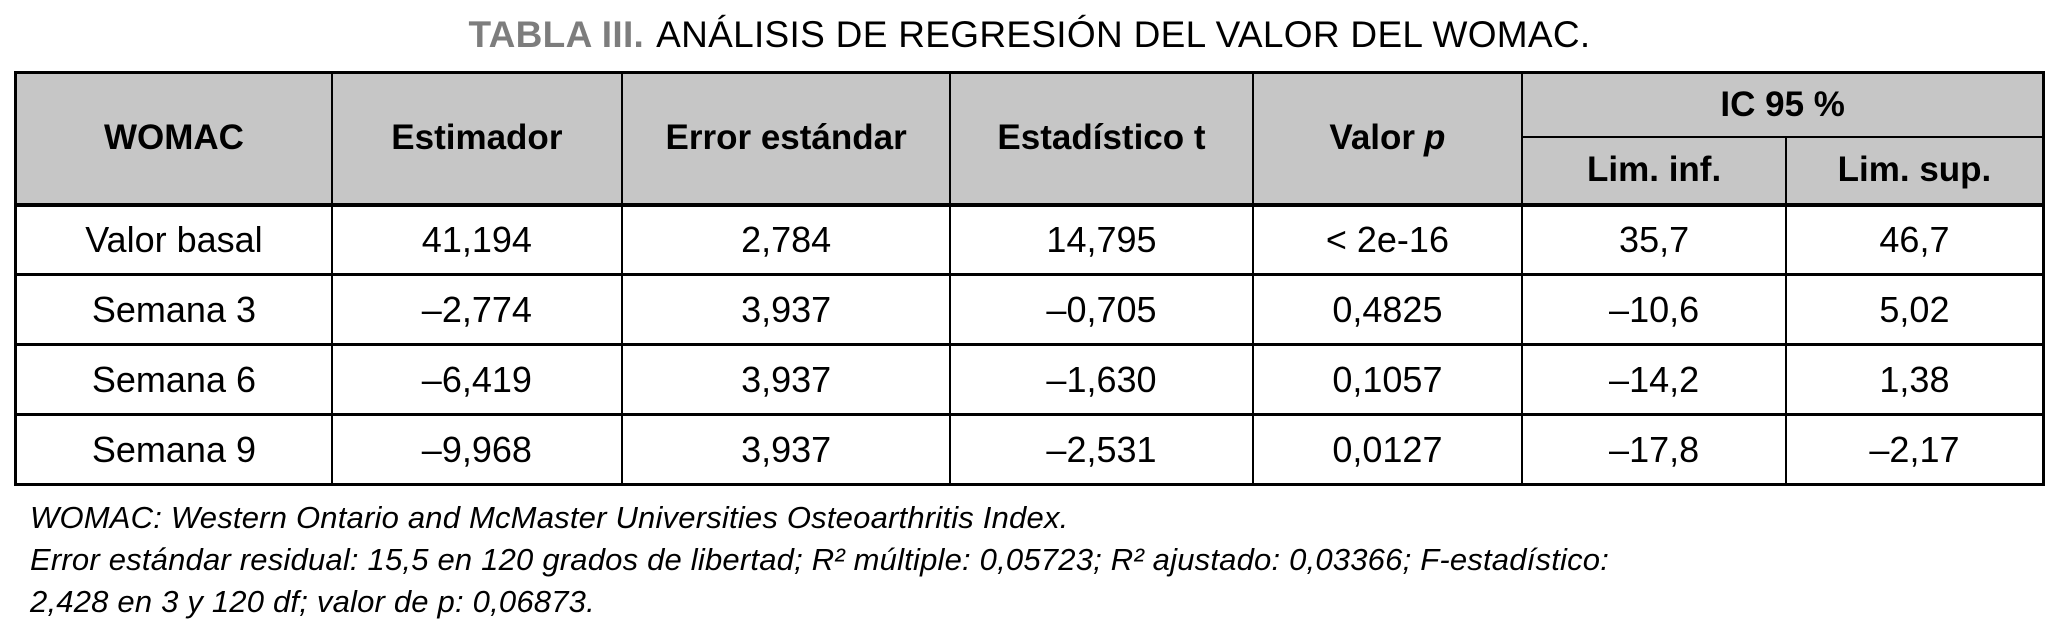 The image size is (2059, 640). Describe the element at coordinates (1654, 171) in the screenshot. I see `col-header-lim-inf: Lim. inf.` at that location.